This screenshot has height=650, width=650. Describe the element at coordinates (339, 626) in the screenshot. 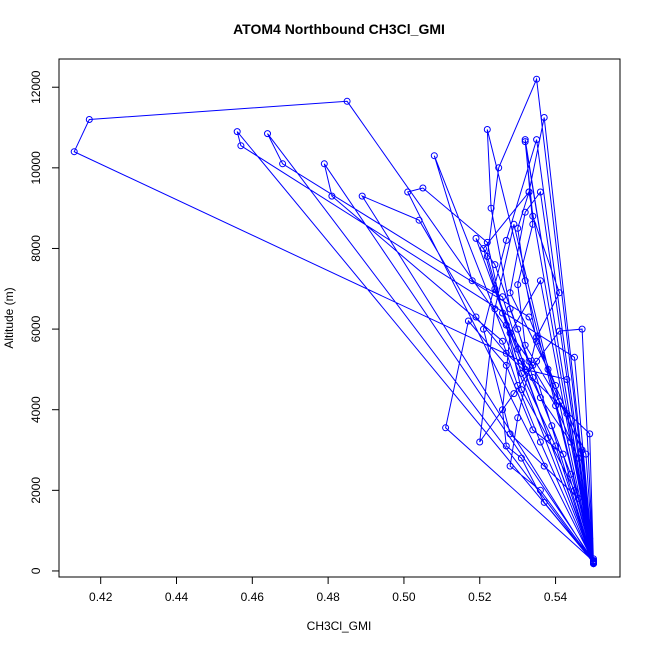

I see `x-axis-label: CH3Cl_GMI` at that location.